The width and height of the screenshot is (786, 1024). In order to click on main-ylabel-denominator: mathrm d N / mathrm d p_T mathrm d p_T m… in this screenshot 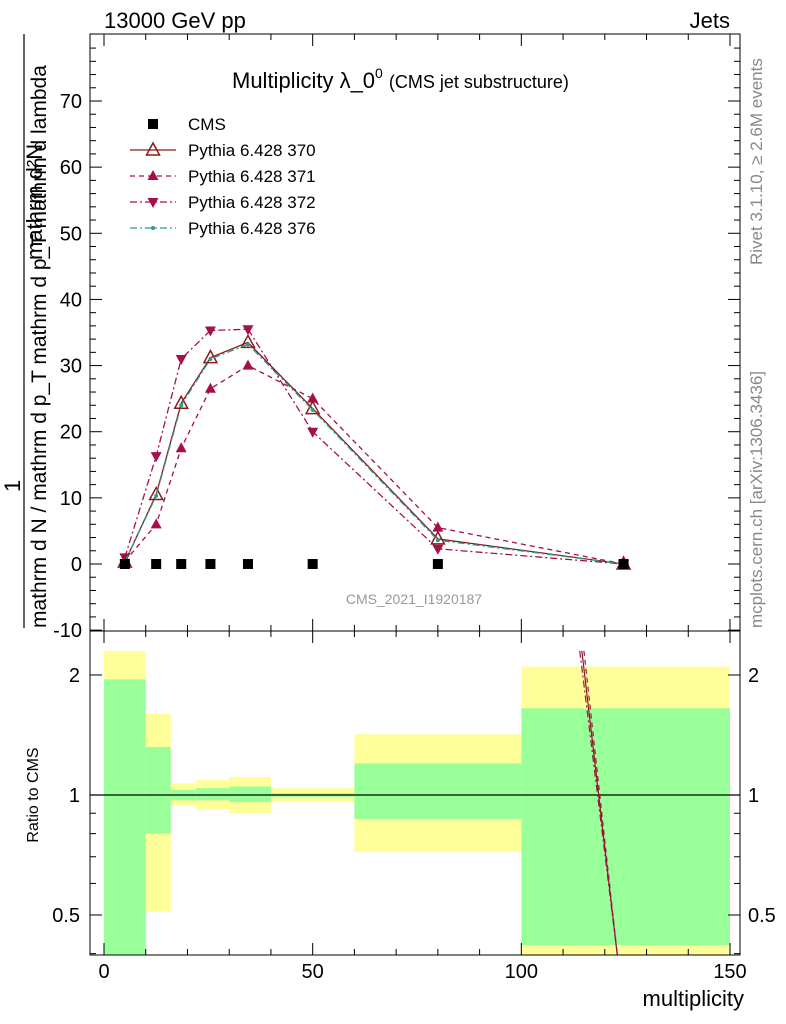, I will do `click(39, 346)`.